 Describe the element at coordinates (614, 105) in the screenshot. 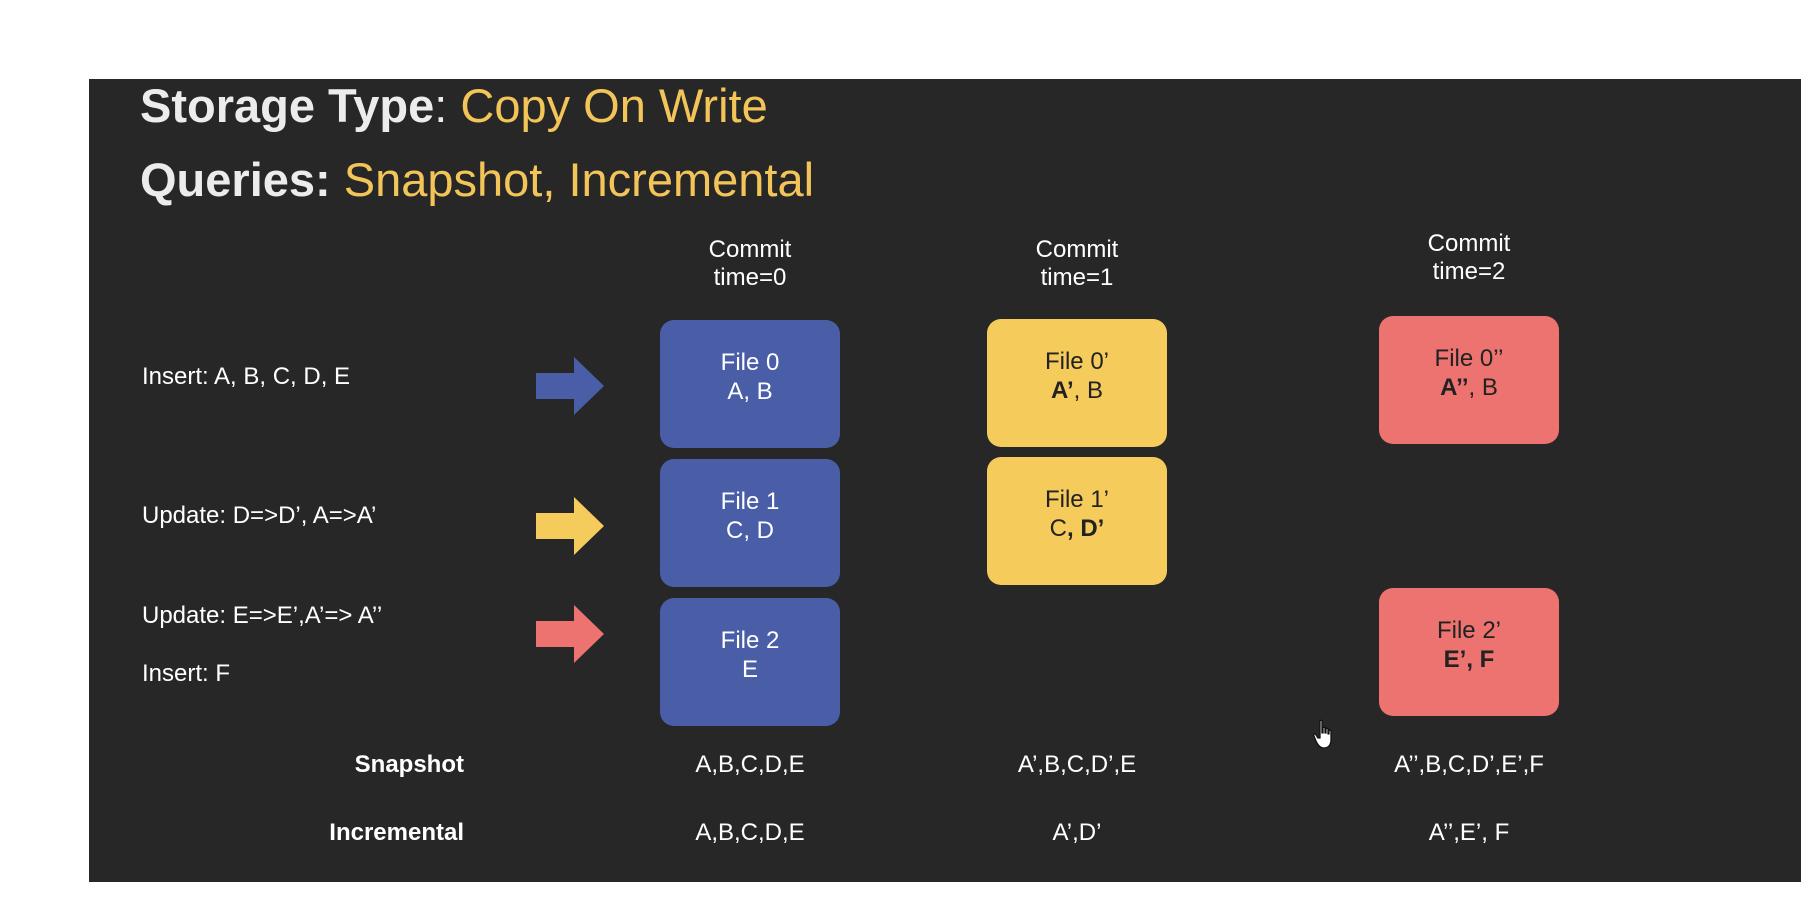

I see `storage-type-value: Copy On Write` at that location.